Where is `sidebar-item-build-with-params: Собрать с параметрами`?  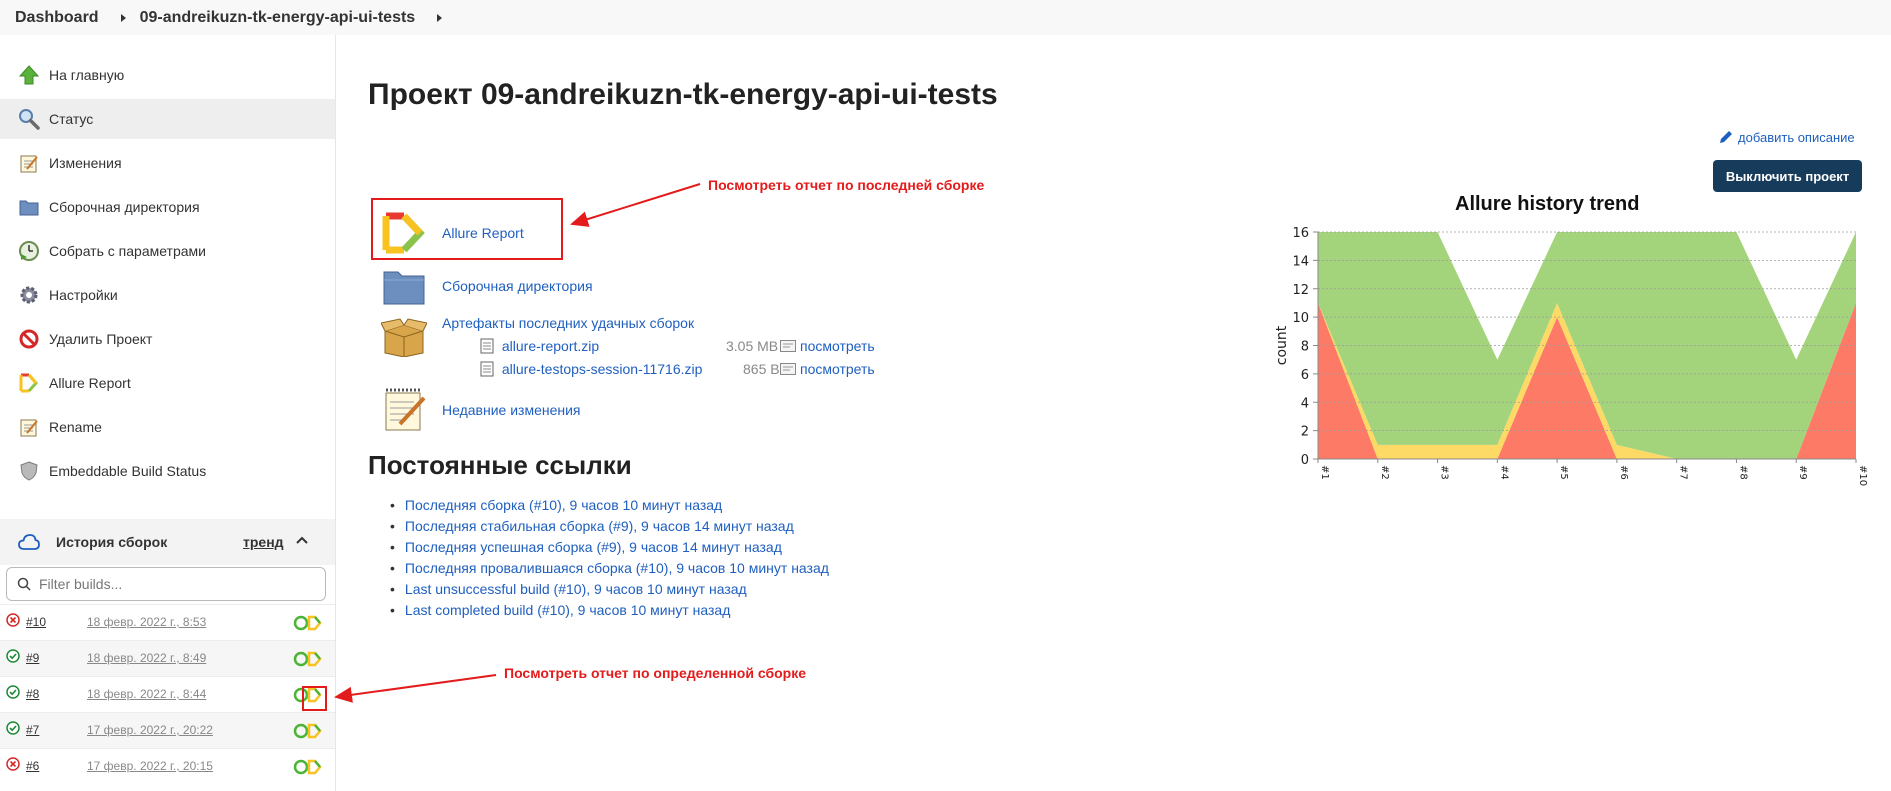 sidebar-item-build-with-params: Собрать с параметрами is located at coordinates (167, 251).